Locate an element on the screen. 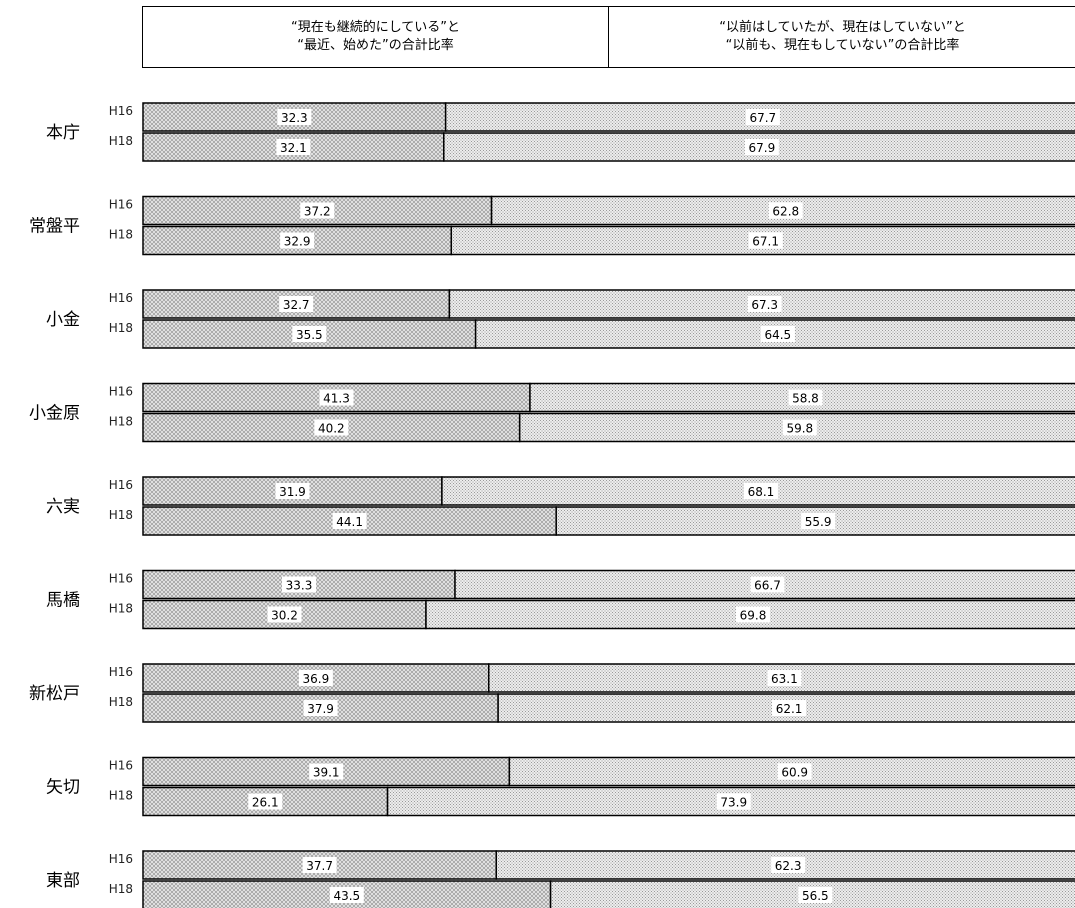 The height and width of the screenshot is (908, 1075). data-label: 62.8 is located at coordinates (785, 212).